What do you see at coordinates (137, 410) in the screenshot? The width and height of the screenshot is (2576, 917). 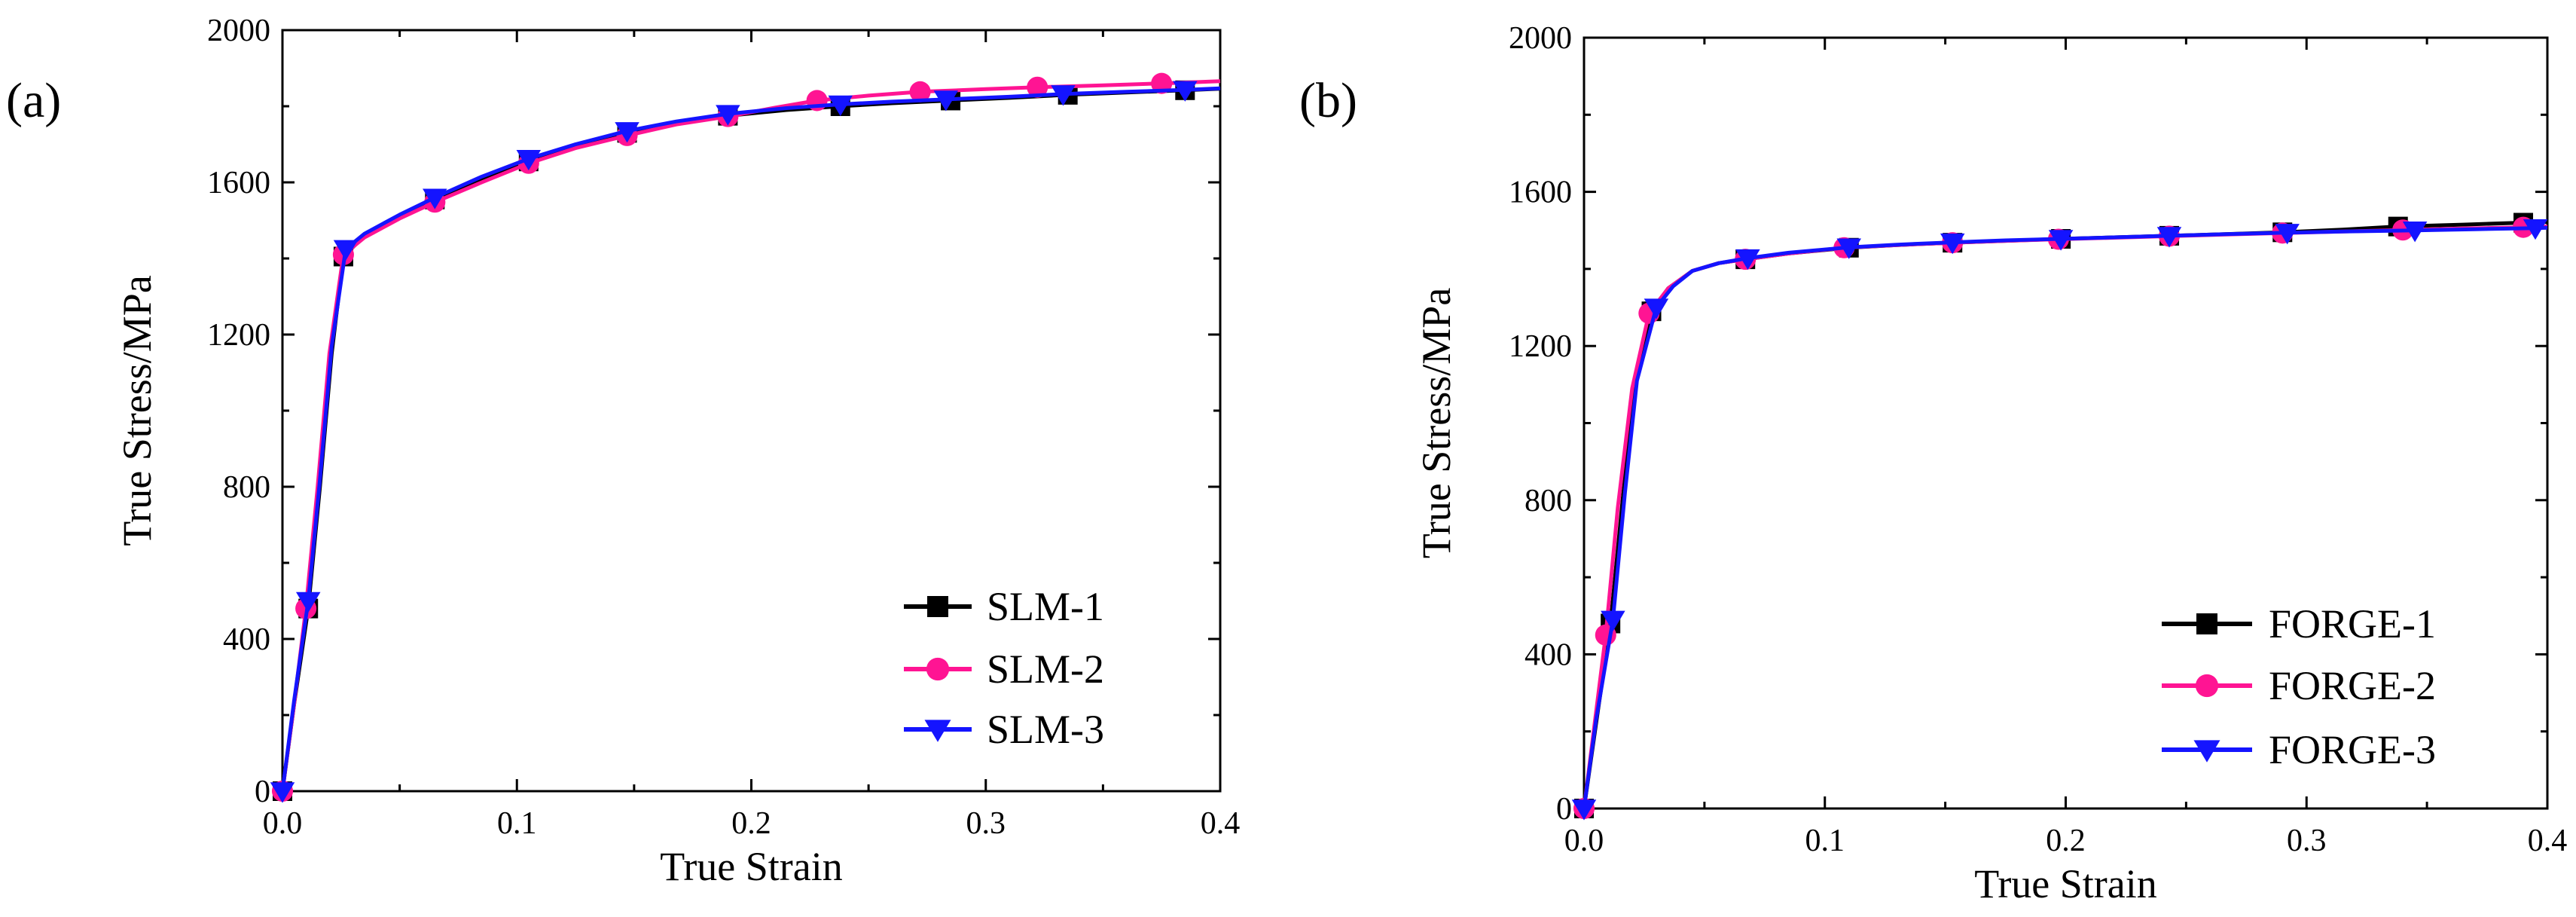 I see `chart-0-y-axis-title: True Stress/MPa` at bounding box center [137, 410].